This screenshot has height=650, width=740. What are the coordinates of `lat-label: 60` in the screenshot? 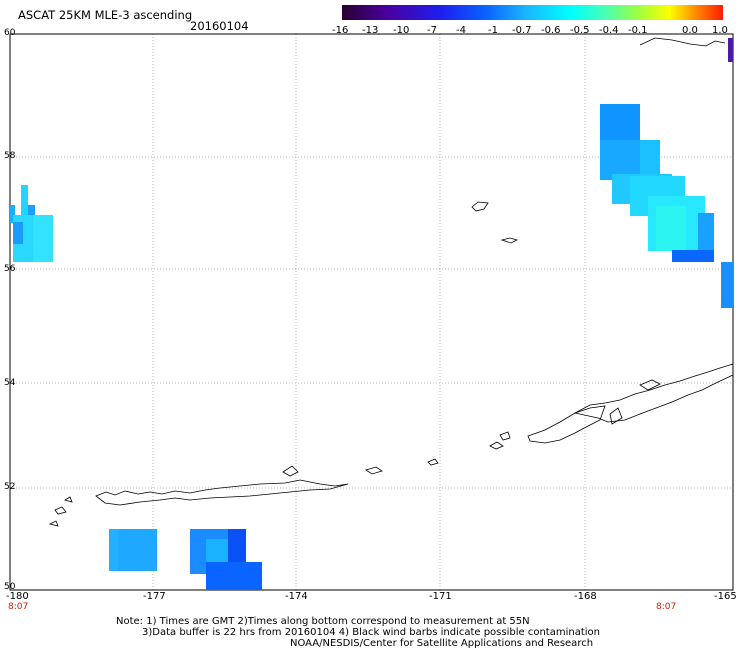 It's located at (10, 33).